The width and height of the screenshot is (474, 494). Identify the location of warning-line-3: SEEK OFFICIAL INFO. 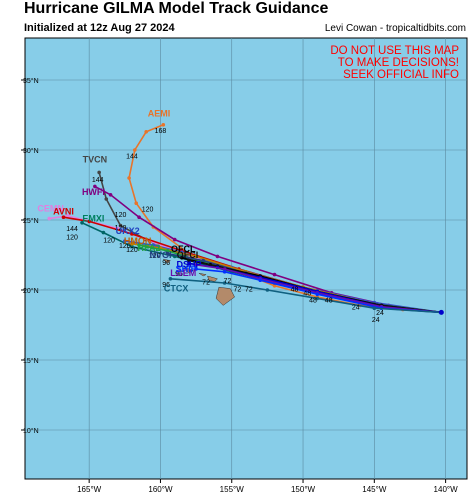
(401, 75).